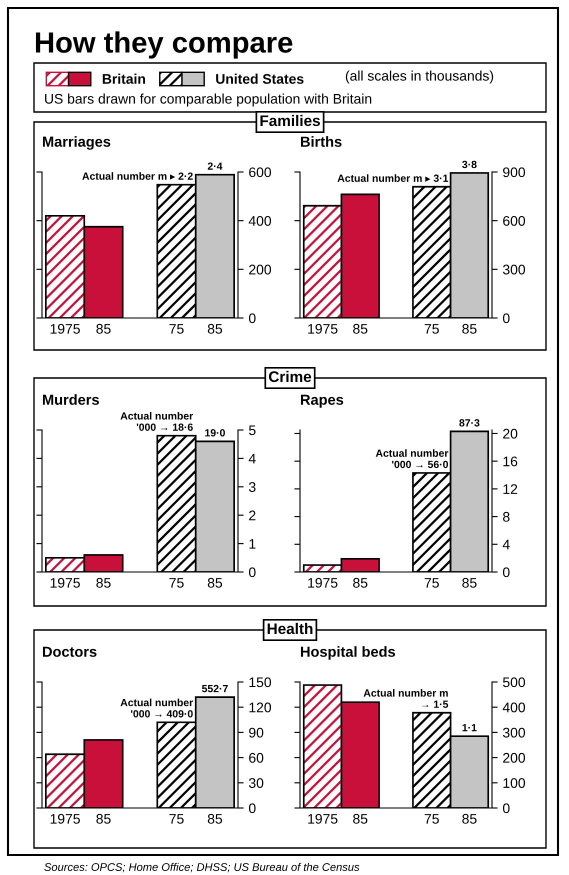  I want to click on chart-title: Hospital beds, so click(348, 653).